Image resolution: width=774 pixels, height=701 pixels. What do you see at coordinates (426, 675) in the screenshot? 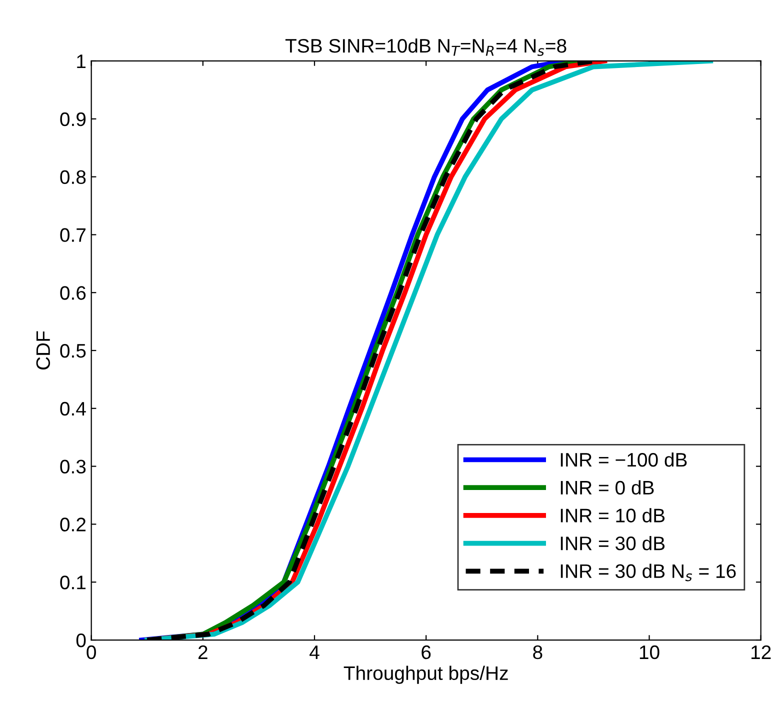
I see `x-axis-title: Throughput bps/Hz` at bounding box center [426, 675].